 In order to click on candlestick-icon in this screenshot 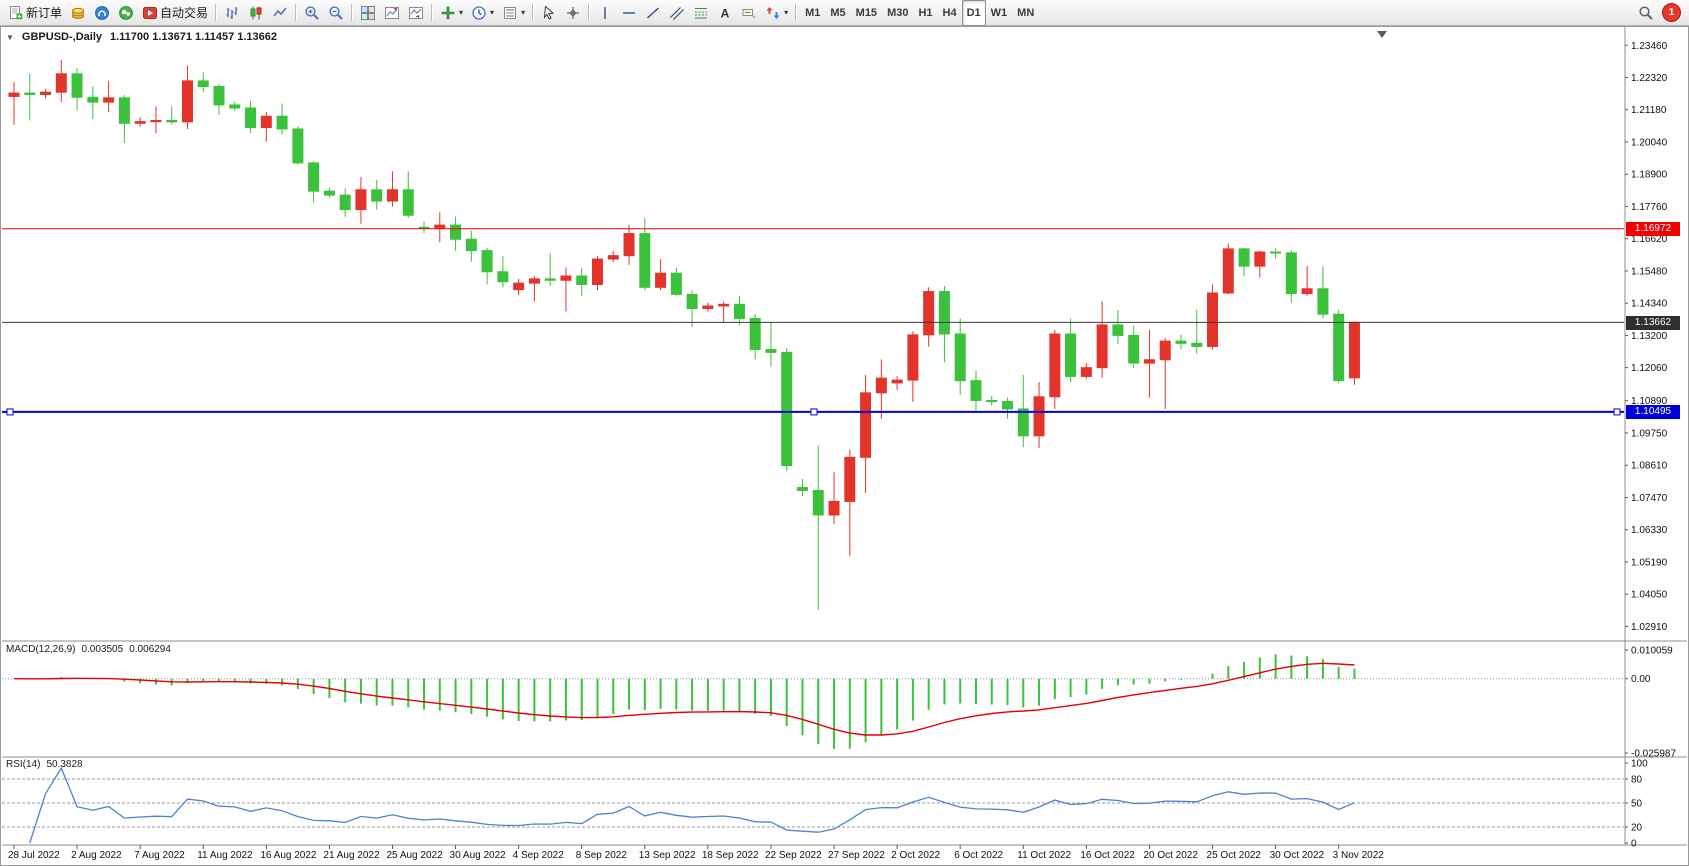, I will do `click(256, 13)`.